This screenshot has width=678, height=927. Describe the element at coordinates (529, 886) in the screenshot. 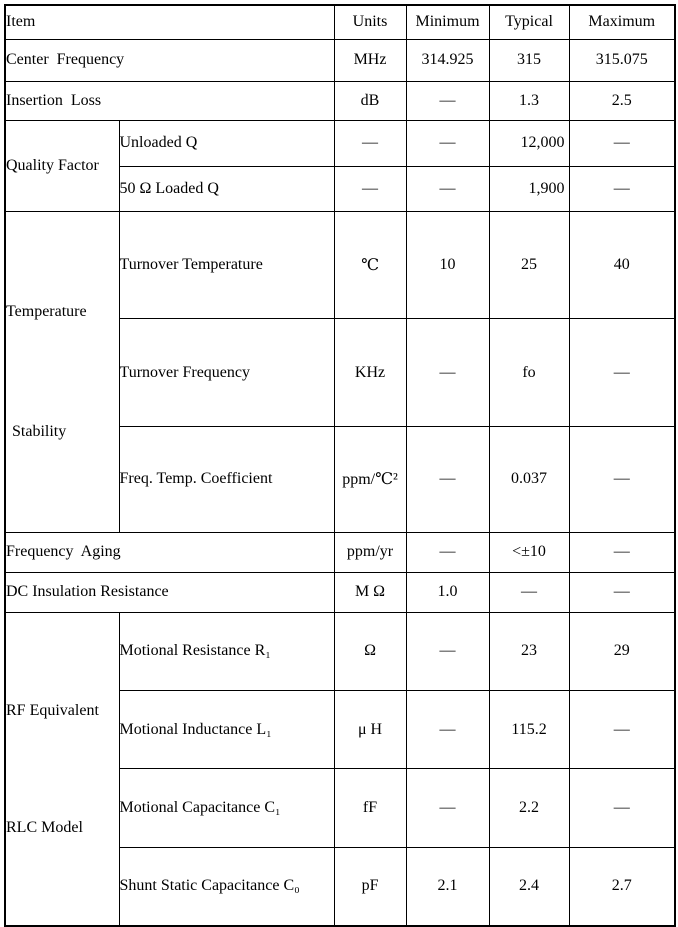

I see `cell-typical: 2.4` at that location.